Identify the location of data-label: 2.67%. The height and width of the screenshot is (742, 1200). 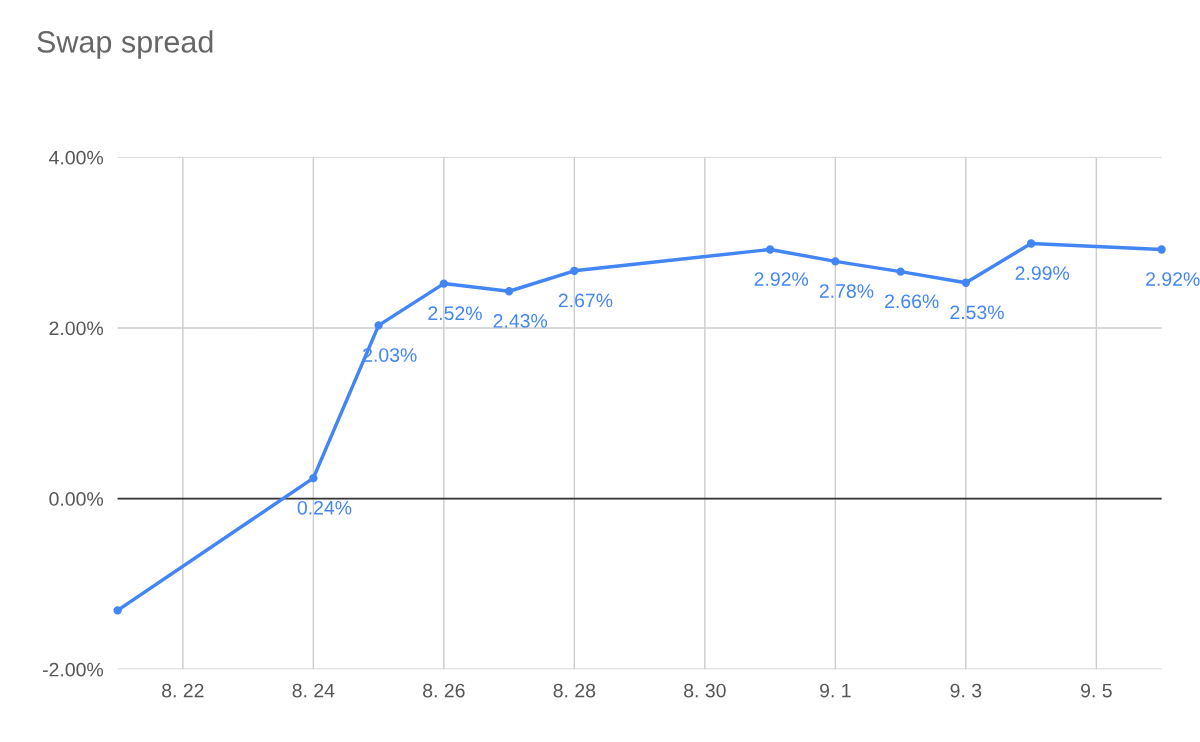
(585, 300).